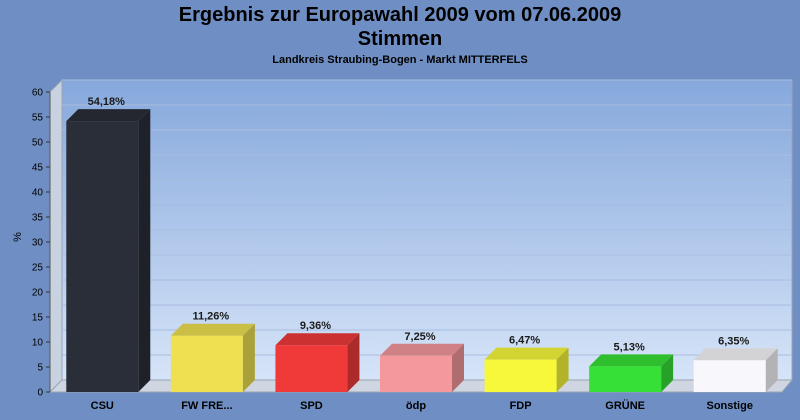 The image size is (800, 420). I want to click on x-tick-label: Sonstige, so click(729, 406).